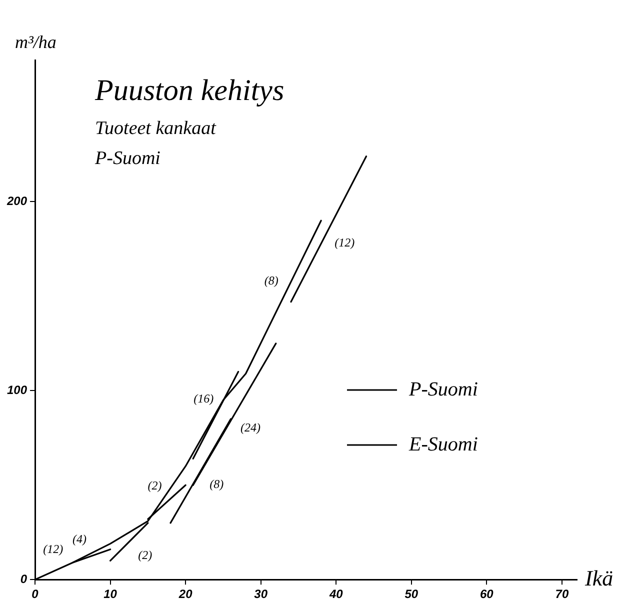  I want to click on x-tick-label: 40, so click(336, 594).